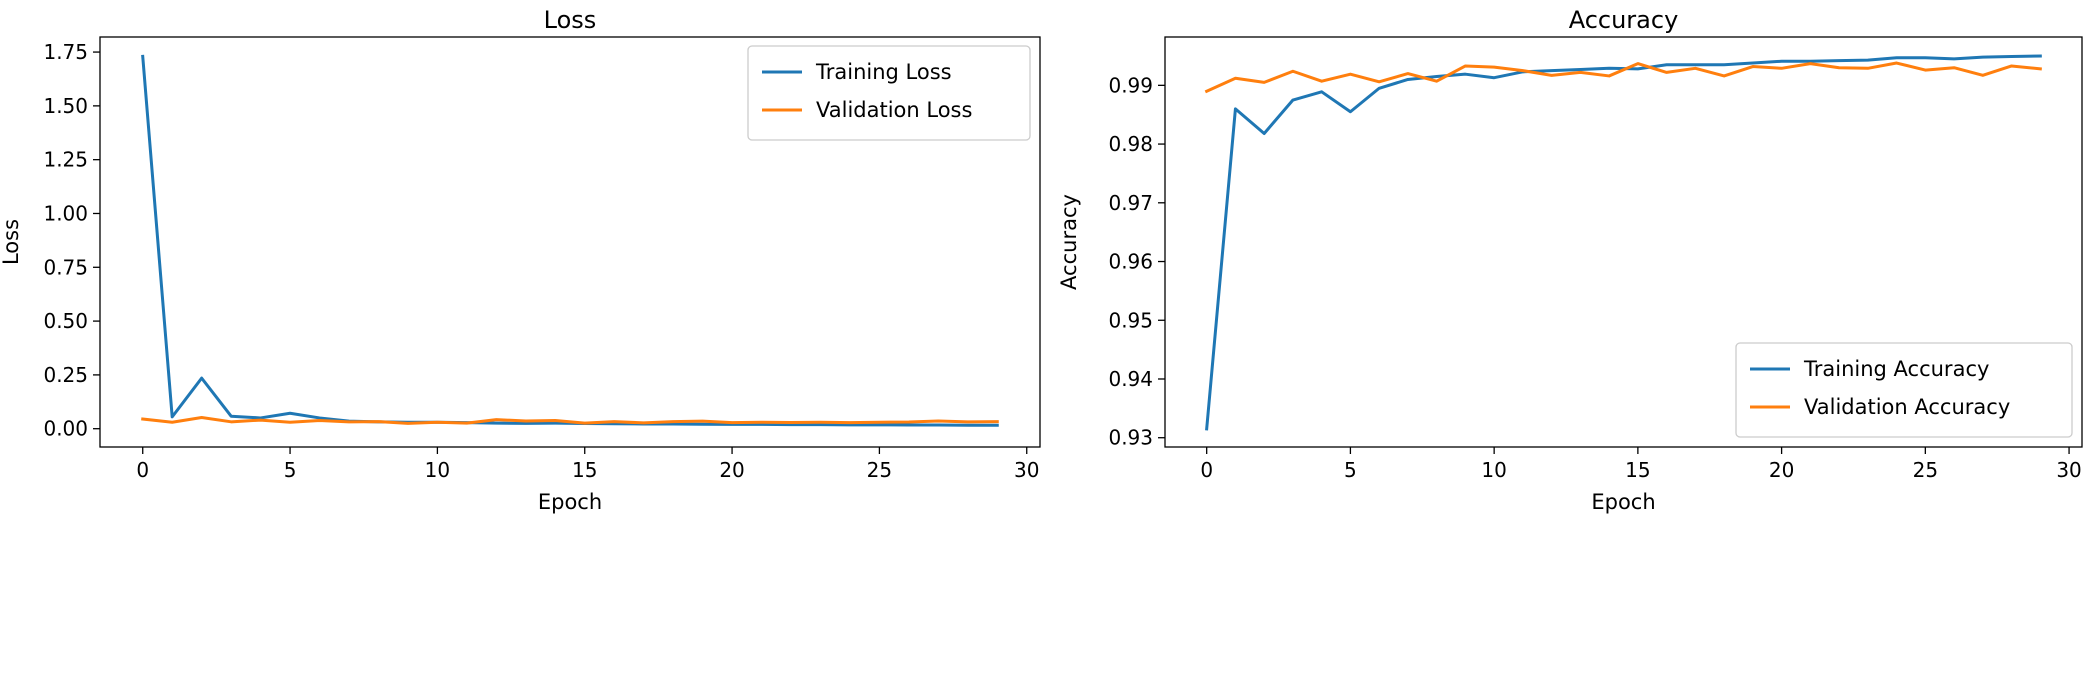  I want to click on y-axis-label: Loss, so click(11, 242).